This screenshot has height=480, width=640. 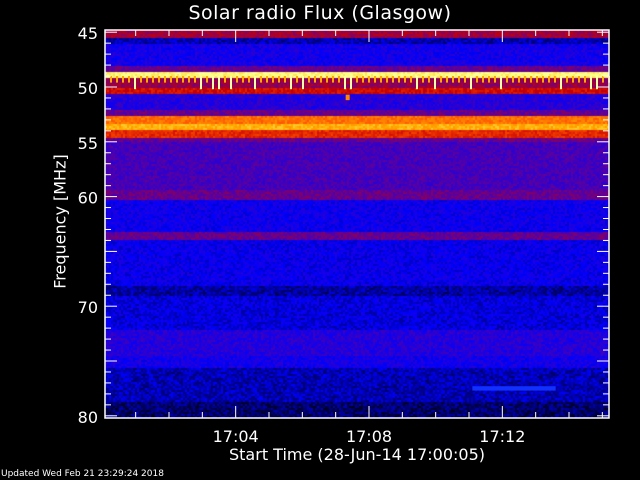 What do you see at coordinates (369, 436) in the screenshot?
I see `x-tick-label: 17:08` at bounding box center [369, 436].